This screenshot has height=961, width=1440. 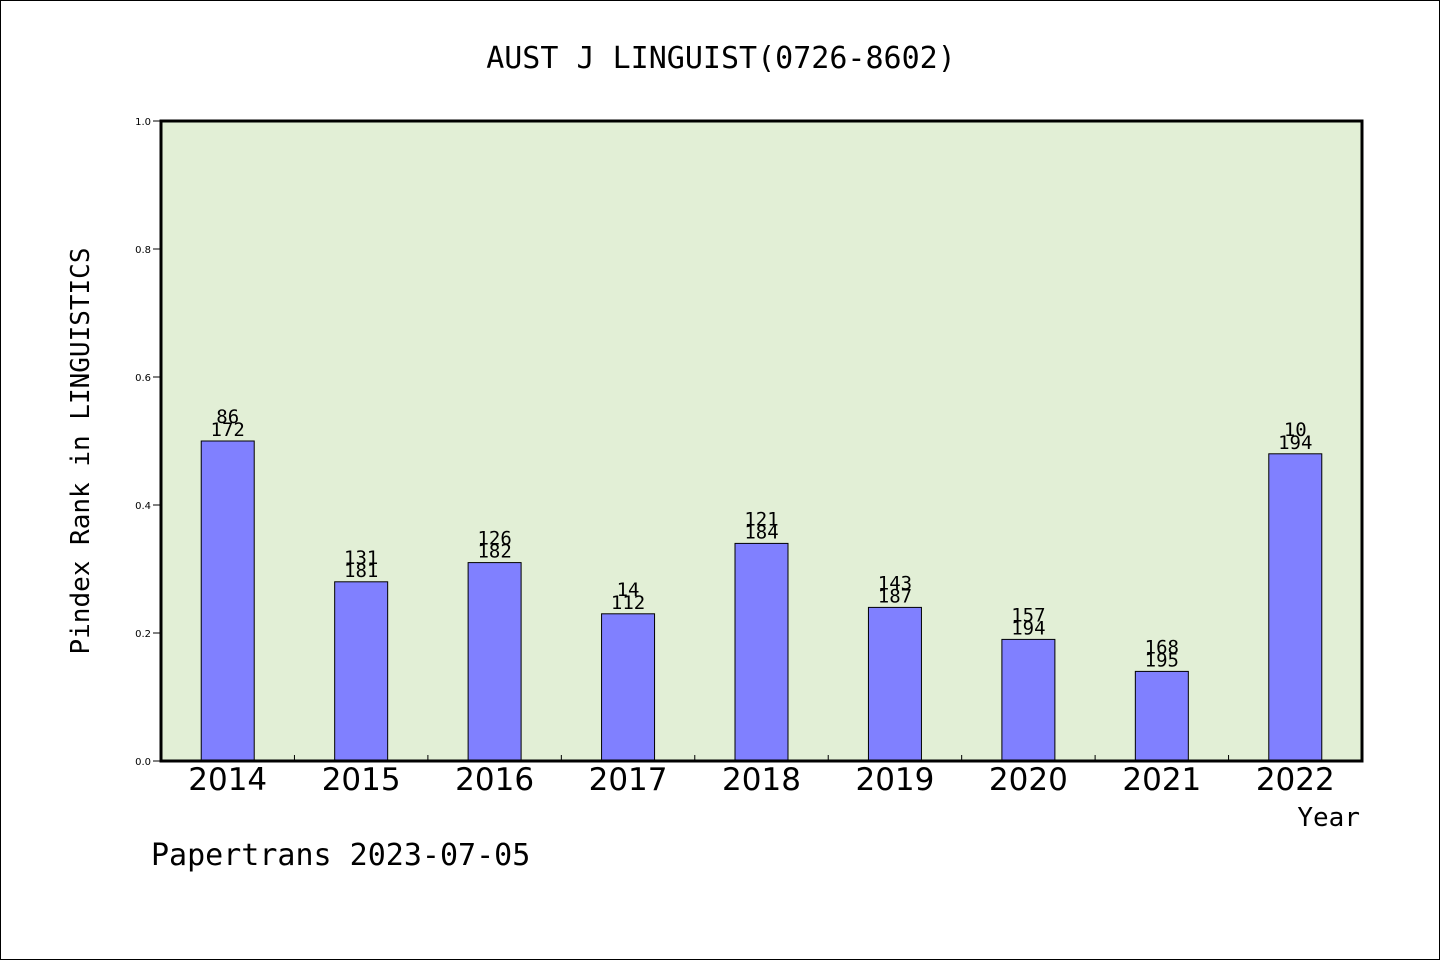 I want to click on x-tick-label-2022: 2022, so click(x=1295, y=780).